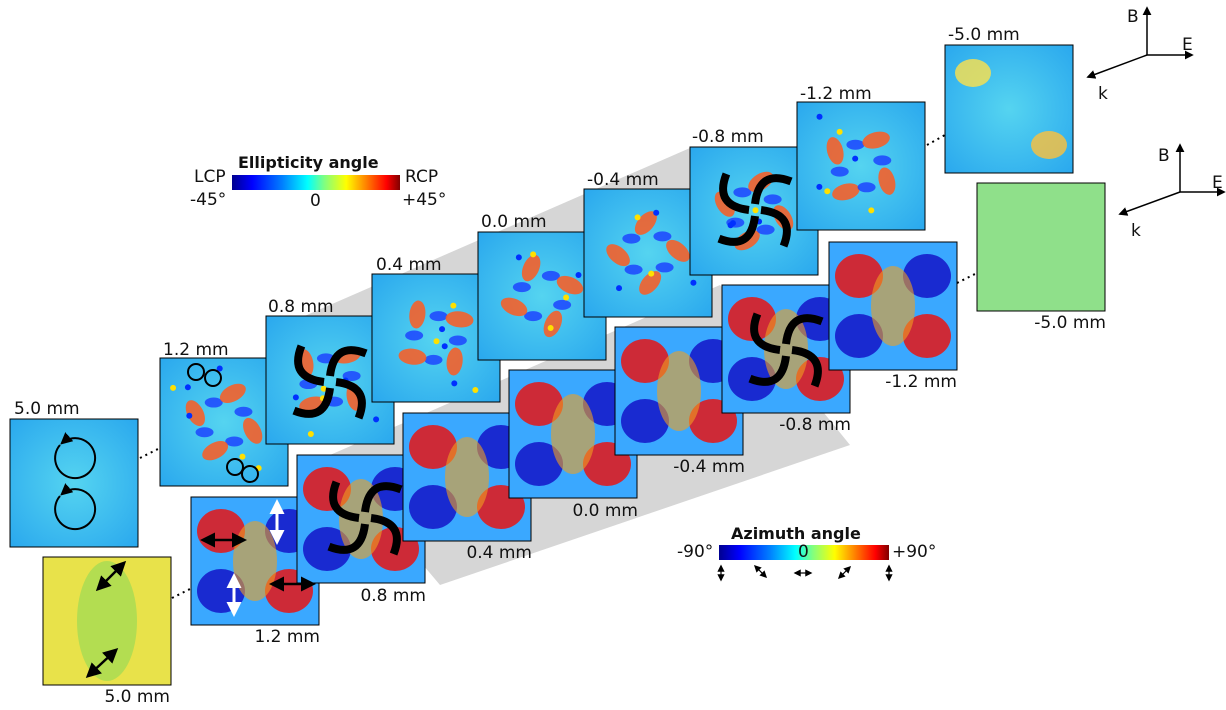 This screenshot has width=1226, height=710. I want to click on azimuth-panel-label: 1.2 mm, so click(287, 637).